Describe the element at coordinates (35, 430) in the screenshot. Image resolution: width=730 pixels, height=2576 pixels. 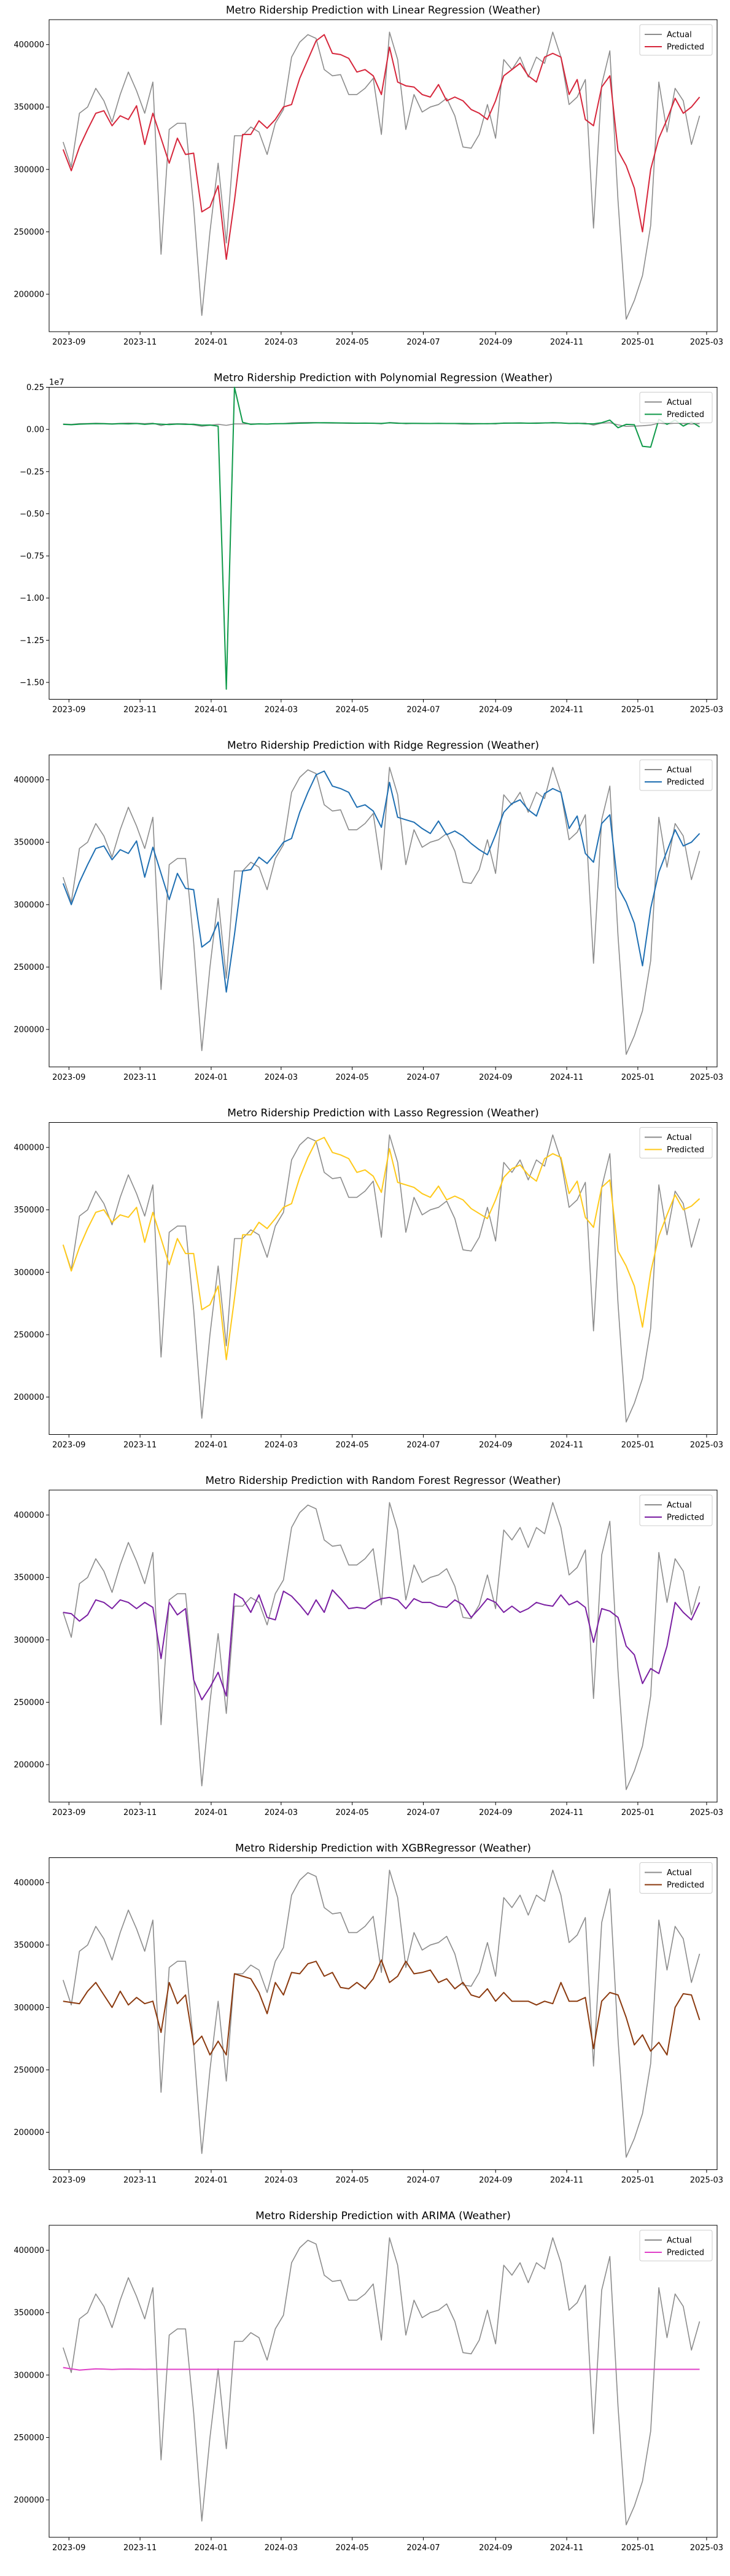
I see `y-tick-label: 0.00` at that location.